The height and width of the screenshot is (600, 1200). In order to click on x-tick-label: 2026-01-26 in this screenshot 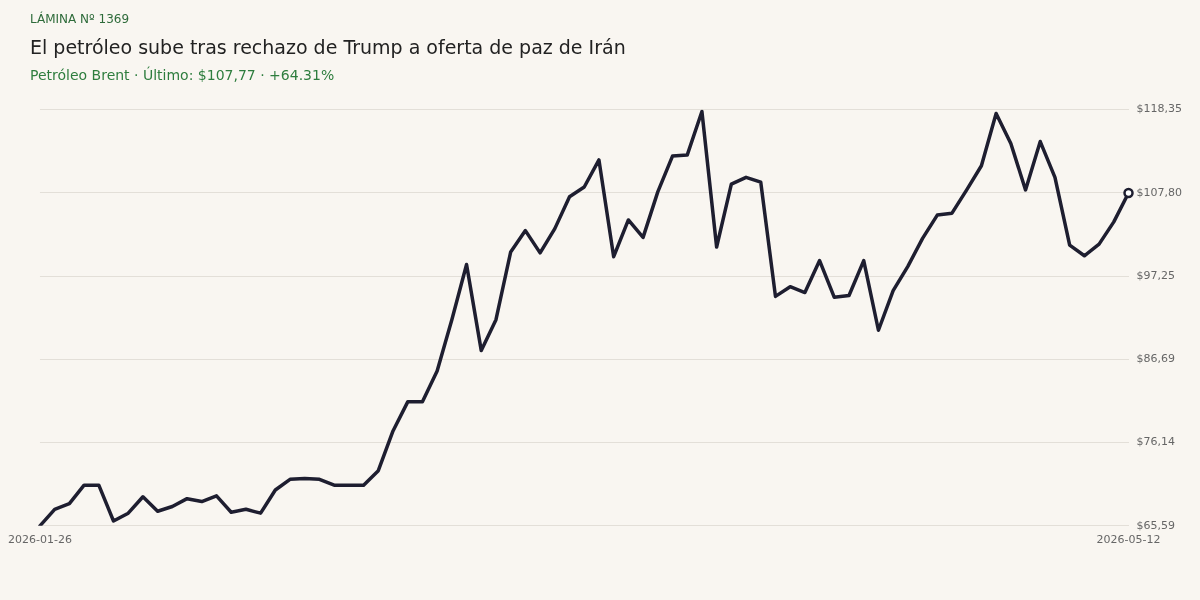, I will do `click(39, 540)`.